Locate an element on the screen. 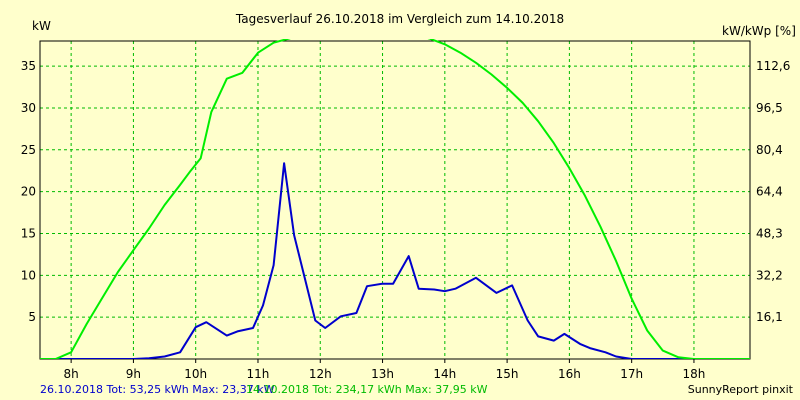 This screenshot has width=800, height=400. y-axis-label-left: kW is located at coordinates (41, 26).